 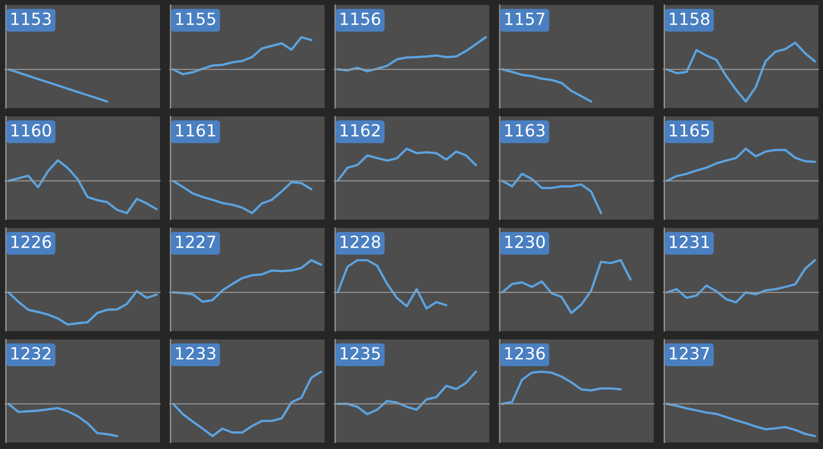 What do you see at coordinates (690, 130) in the screenshot?
I see `chart-title: 1165` at bounding box center [690, 130].